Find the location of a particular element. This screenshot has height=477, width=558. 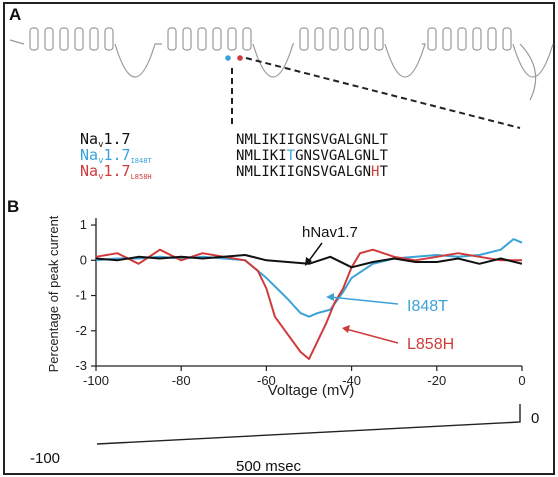

annotation-i848t-arrowhead is located at coordinates (330, 297).